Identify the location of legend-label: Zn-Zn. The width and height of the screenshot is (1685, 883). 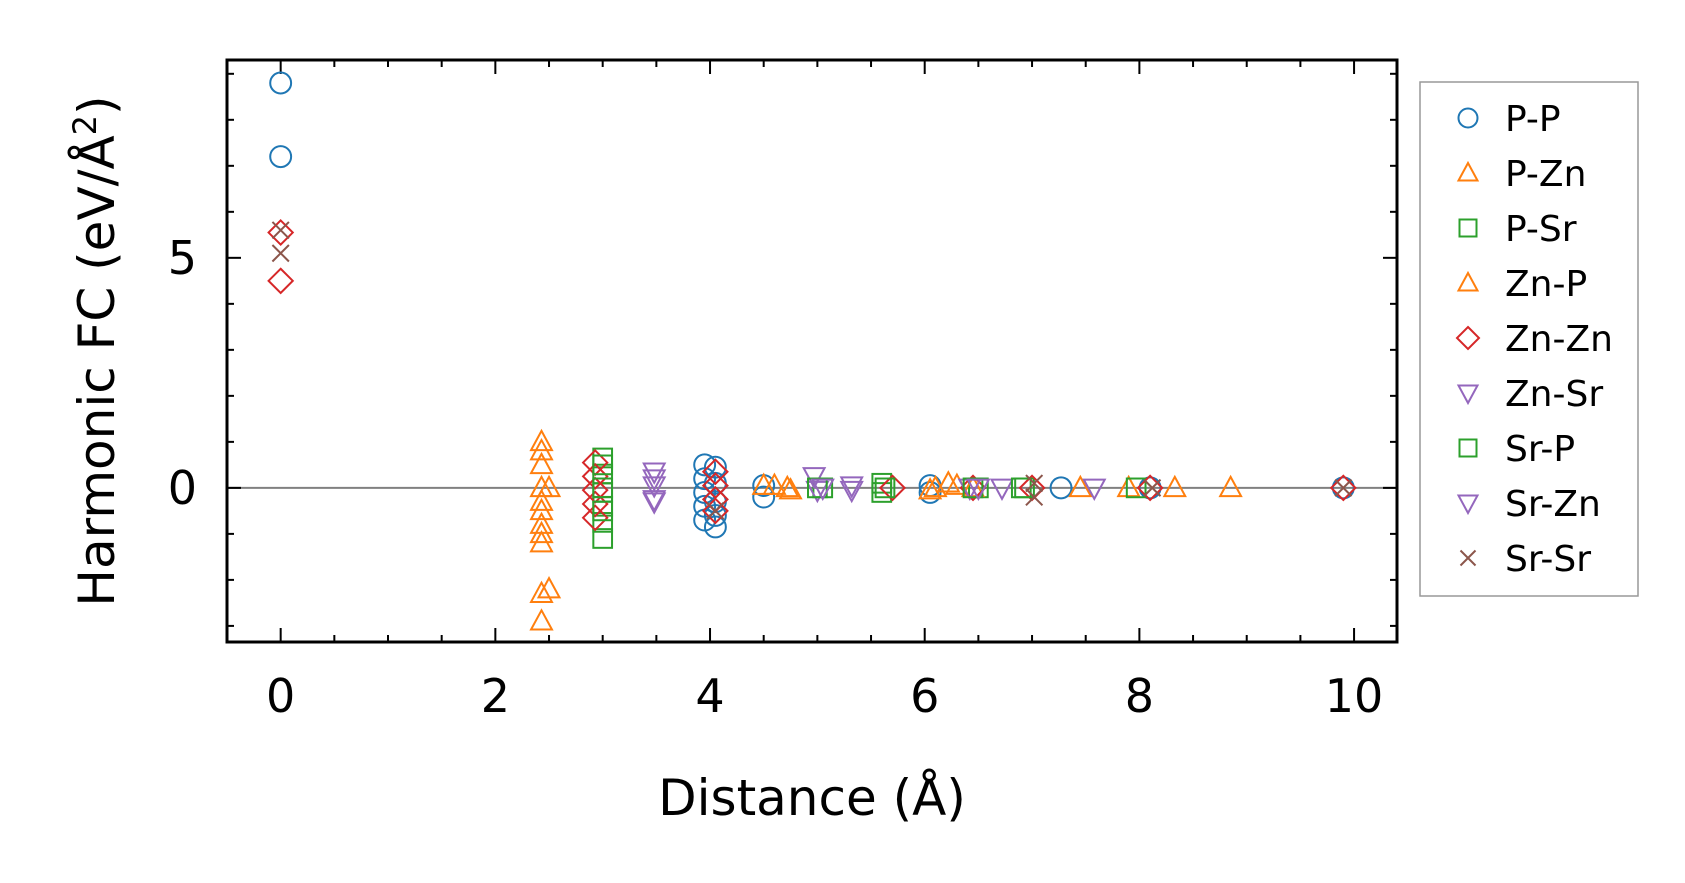
(1559, 339).